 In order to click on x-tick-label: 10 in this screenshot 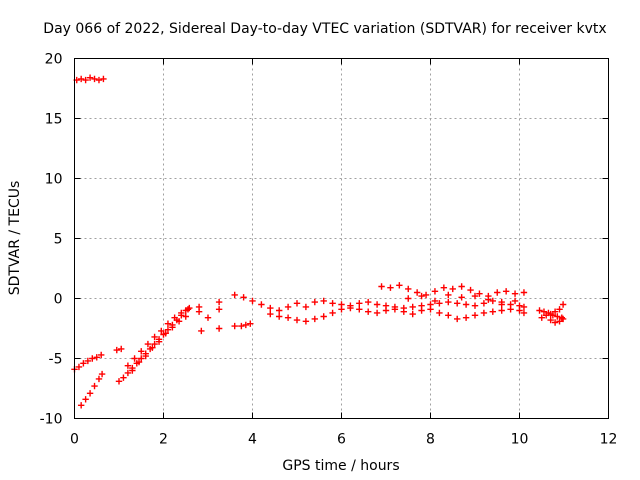, I will do `click(520, 440)`.